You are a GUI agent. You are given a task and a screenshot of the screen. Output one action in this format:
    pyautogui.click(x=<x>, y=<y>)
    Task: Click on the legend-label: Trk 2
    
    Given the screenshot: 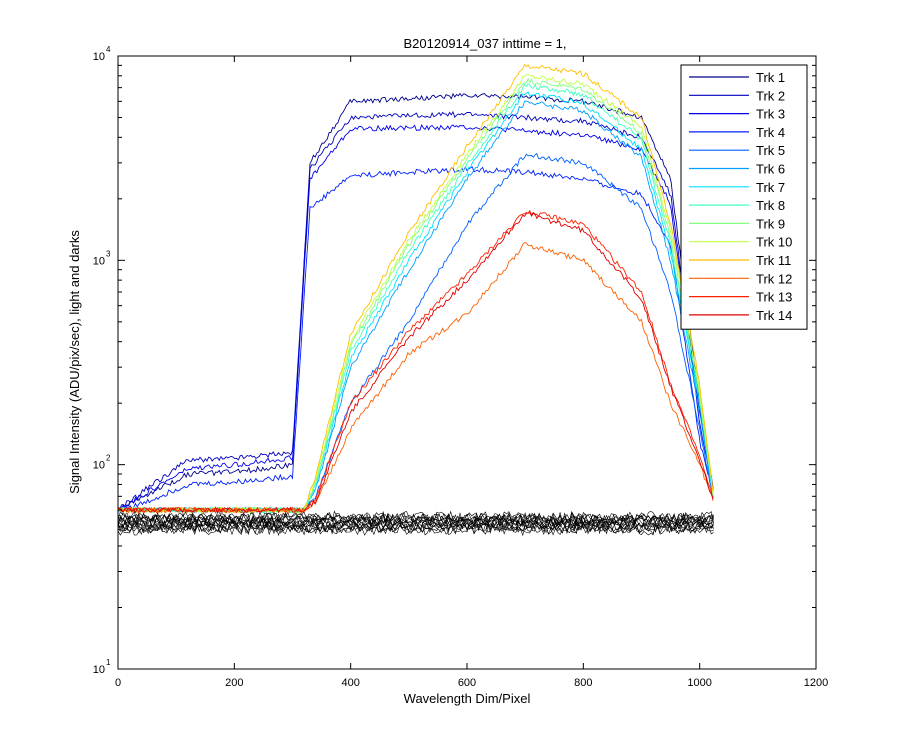 What is the action you would take?
    pyautogui.click(x=770, y=95)
    